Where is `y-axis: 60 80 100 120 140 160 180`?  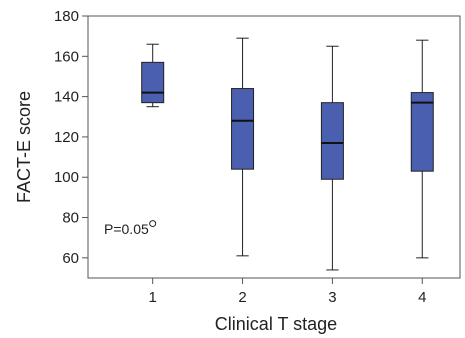
y-axis: 60 80 100 120 140 160 180 is located at coordinates (71, 137).